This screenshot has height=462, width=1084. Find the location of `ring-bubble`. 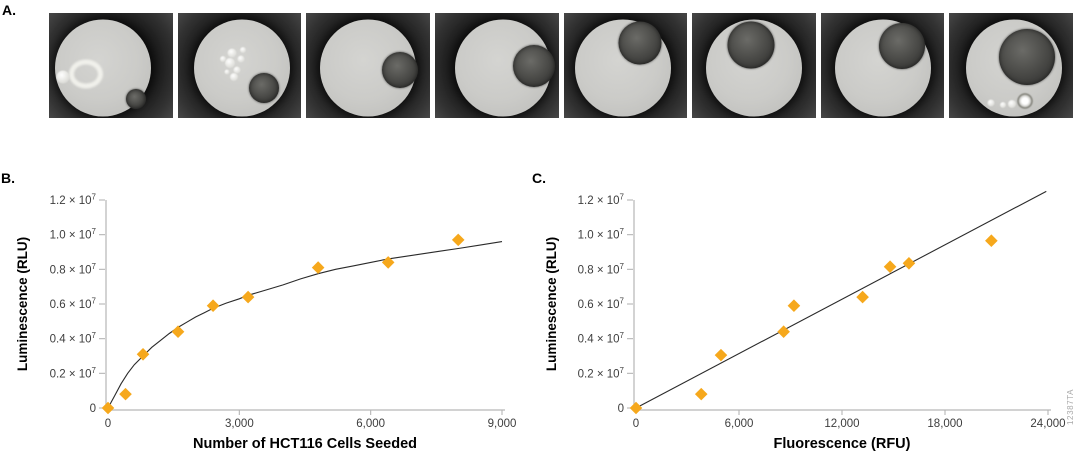

ring-bubble is located at coordinates (86, 74).